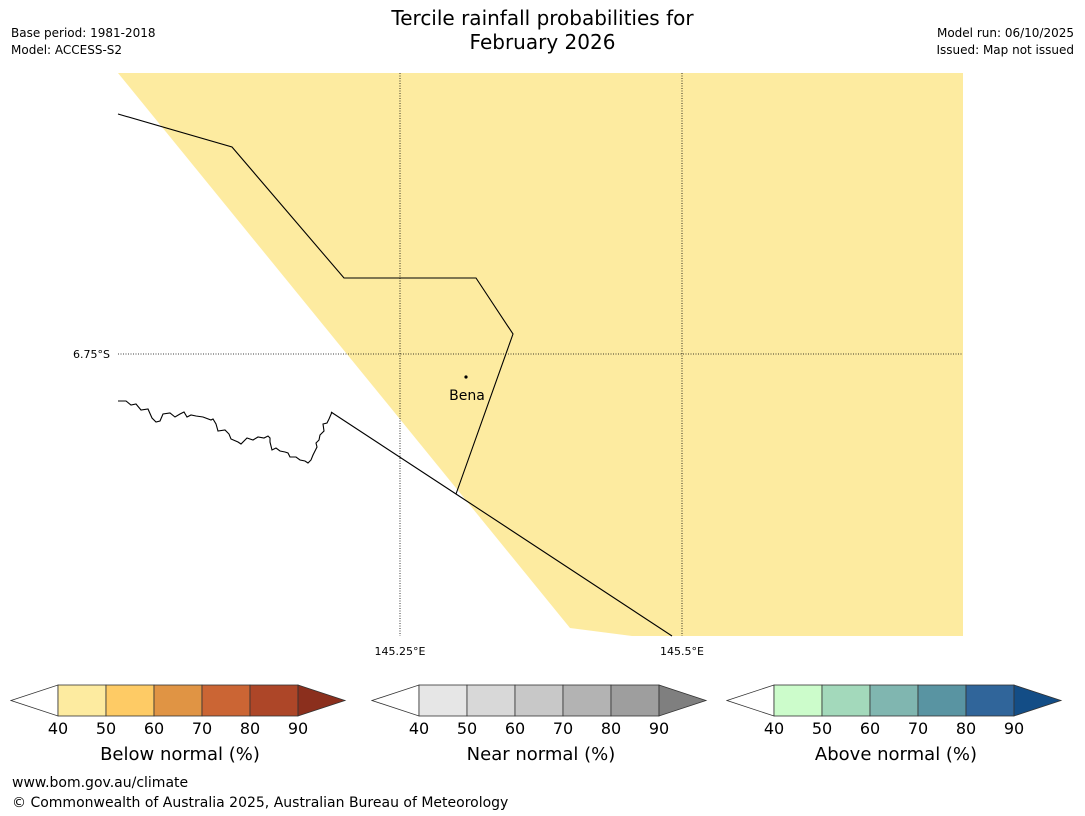  What do you see at coordinates (83, 42) in the screenshot?
I see `meta-left: Base period: 1981-2018 Model: ACCESS-S2` at bounding box center [83, 42].